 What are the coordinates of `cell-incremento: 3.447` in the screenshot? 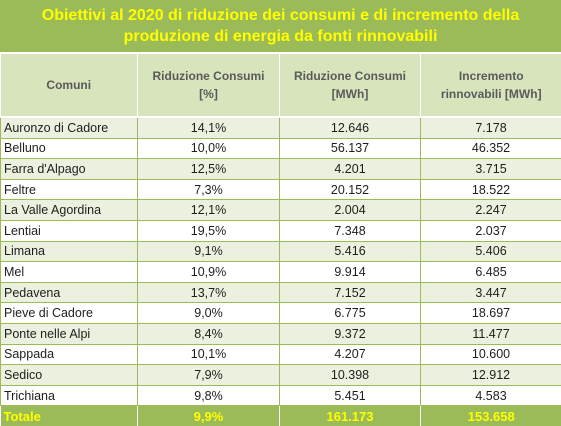 It's located at (491, 292).